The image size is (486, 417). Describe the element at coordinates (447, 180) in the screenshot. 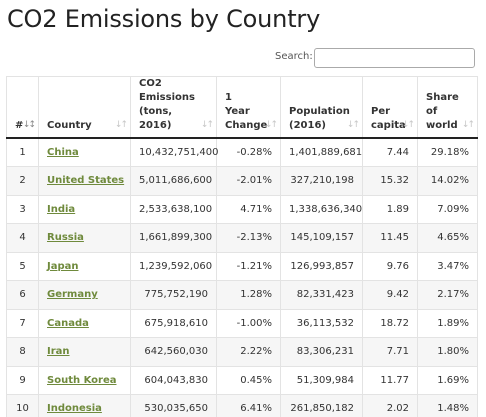

I see `share-cell: 14.02%` at that location.